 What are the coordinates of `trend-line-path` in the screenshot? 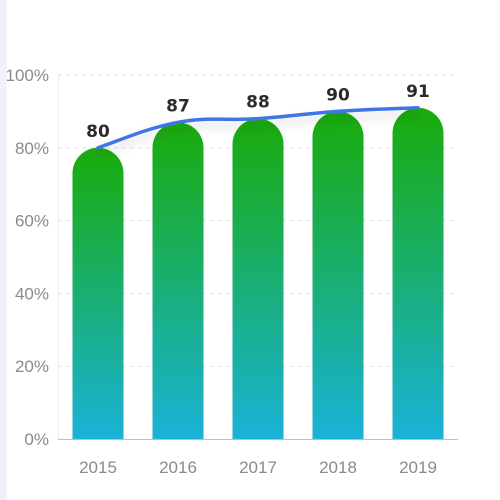 It's located at (258, 128).